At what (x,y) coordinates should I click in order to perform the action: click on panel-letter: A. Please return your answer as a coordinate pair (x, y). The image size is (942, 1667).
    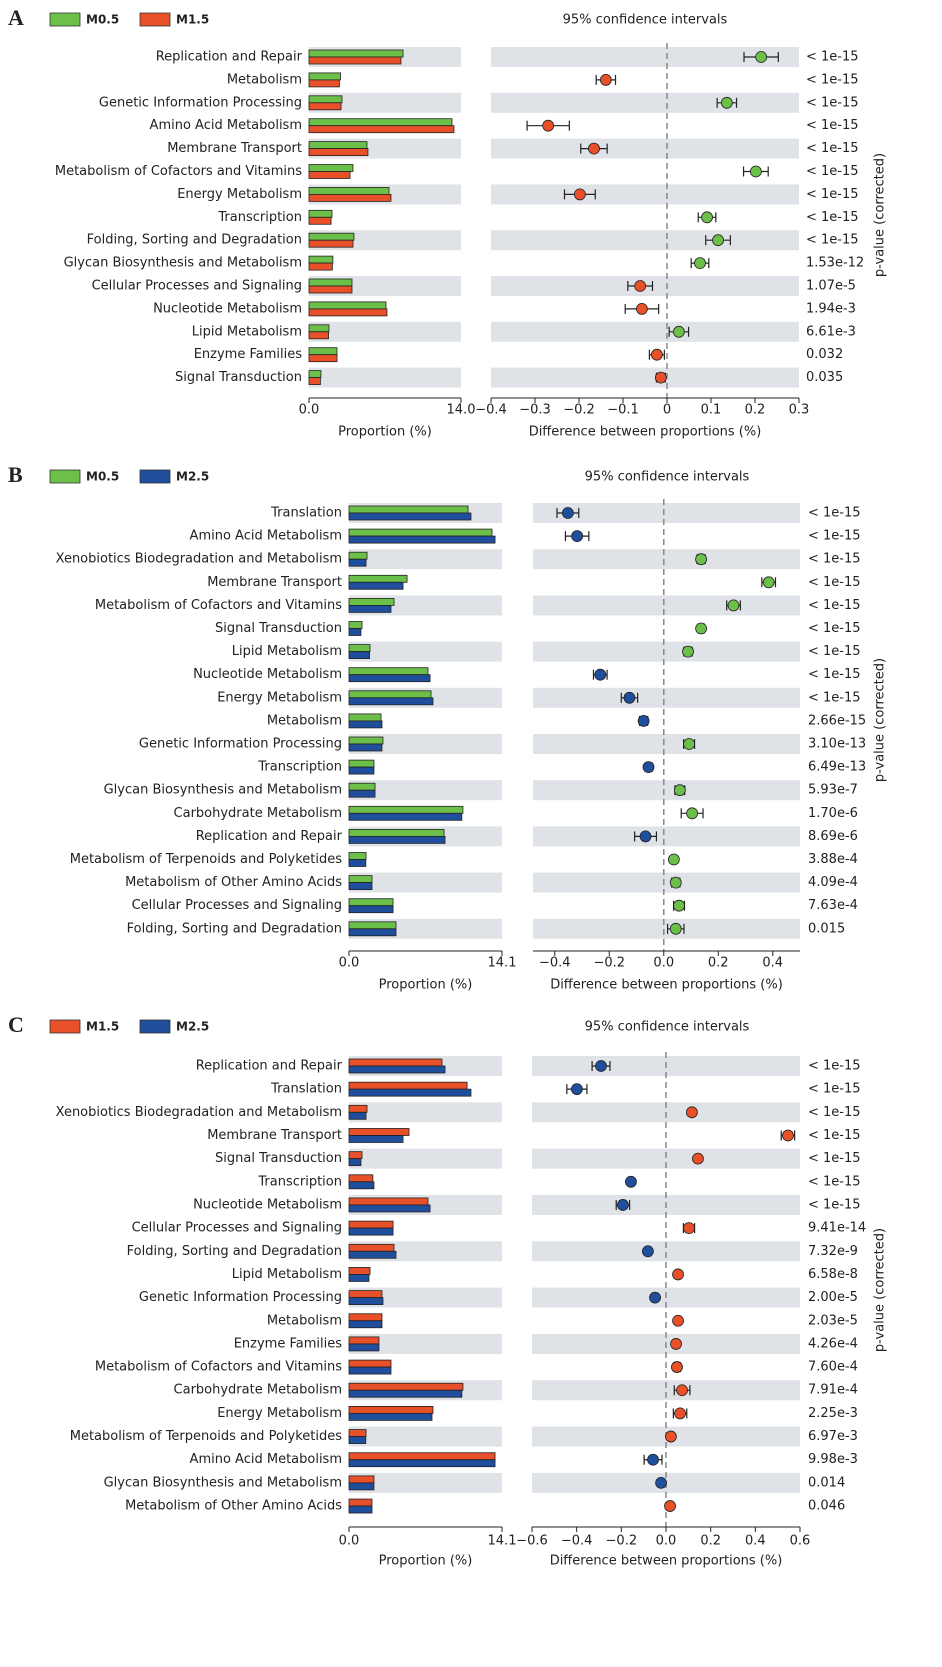
    Looking at the image, I should click on (16, 17).